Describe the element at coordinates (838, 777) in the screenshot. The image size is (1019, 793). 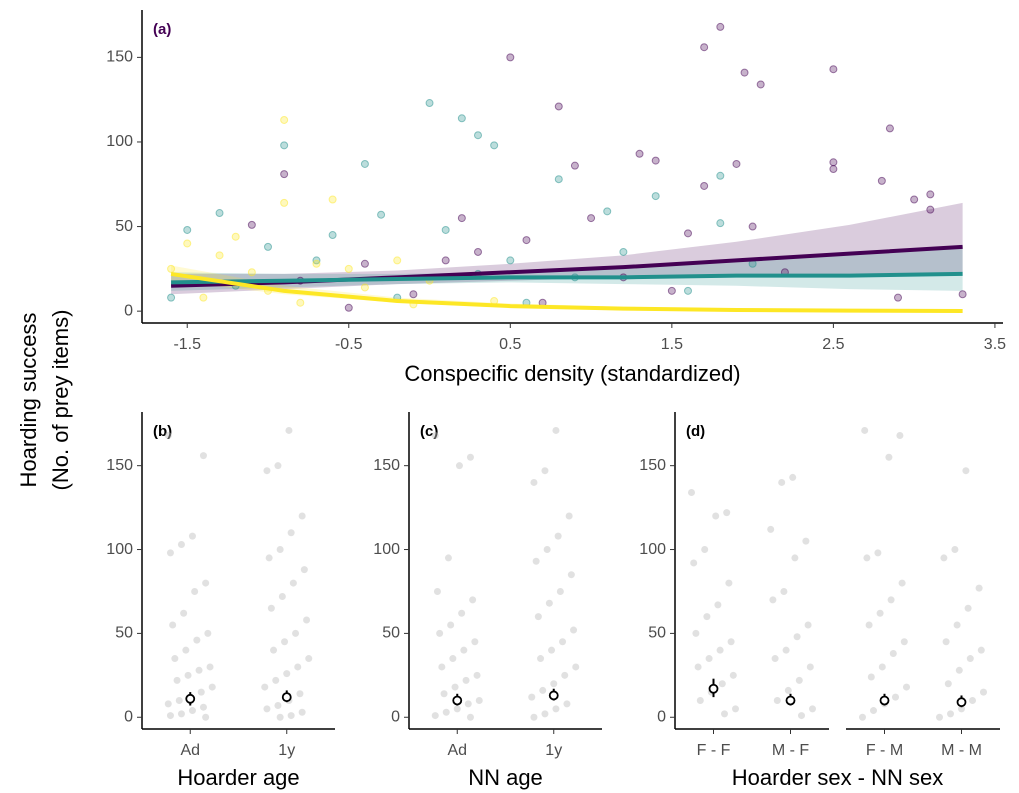
I see `x-axis-title: Hoarder sex - NN sex` at that location.